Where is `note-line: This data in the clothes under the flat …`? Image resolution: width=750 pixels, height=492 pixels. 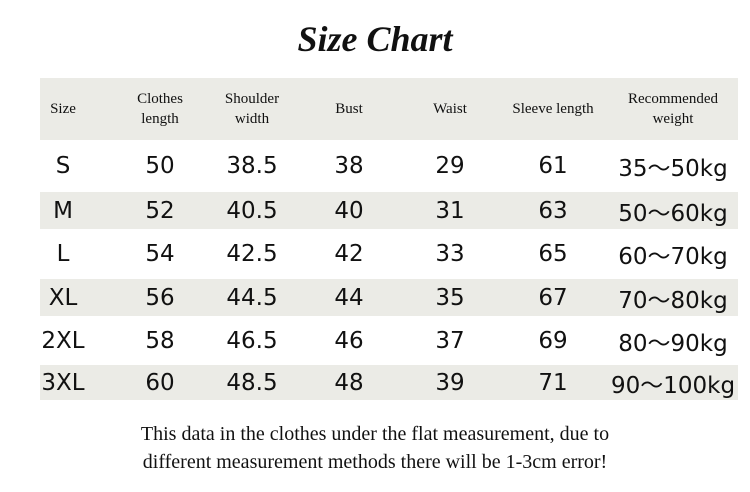 note-line: This data in the clothes under the flat … is located at coordinates (375, 434).